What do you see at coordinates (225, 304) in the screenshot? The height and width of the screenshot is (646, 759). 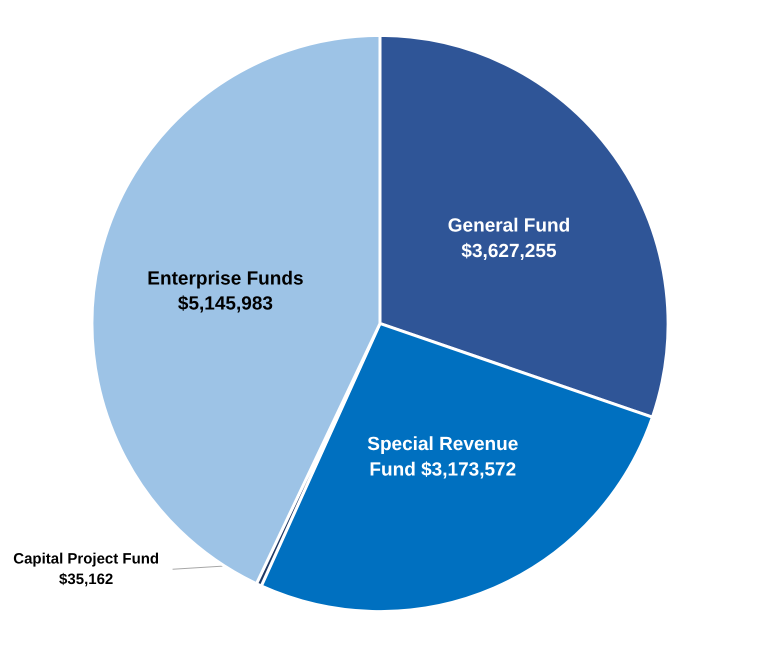 I see `data-label: $5,145,983` at bounding box center [225, 304].